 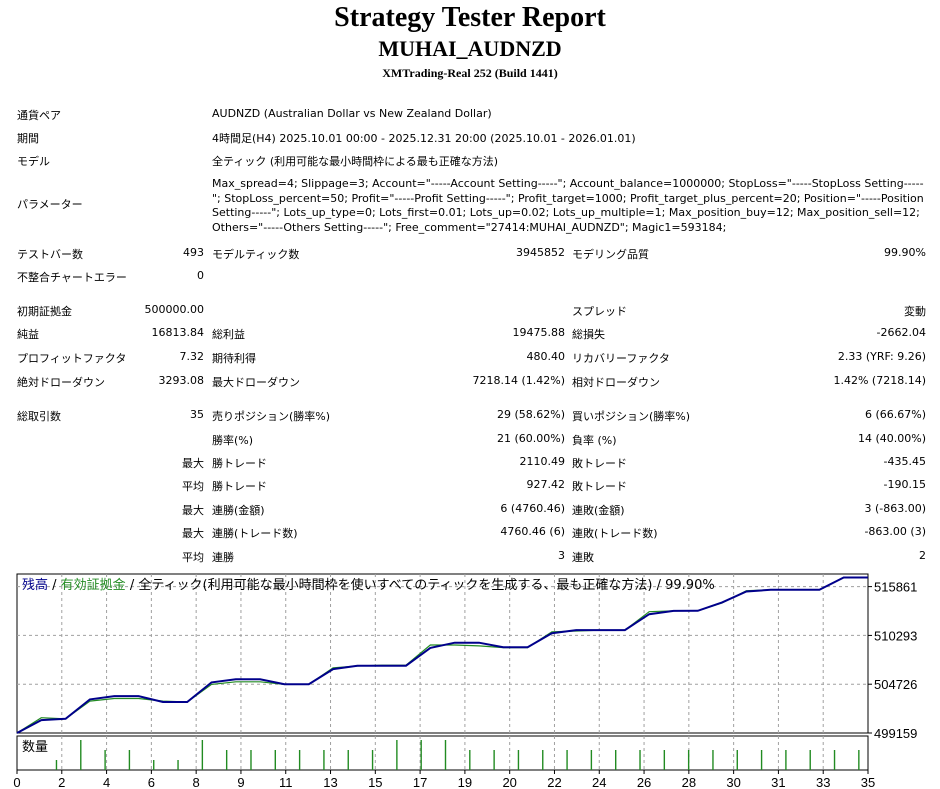 What do you see at coordinates (509, 782) in the screenshot?
I see `x-tick-label: 20` at bounding box center [509, 782].